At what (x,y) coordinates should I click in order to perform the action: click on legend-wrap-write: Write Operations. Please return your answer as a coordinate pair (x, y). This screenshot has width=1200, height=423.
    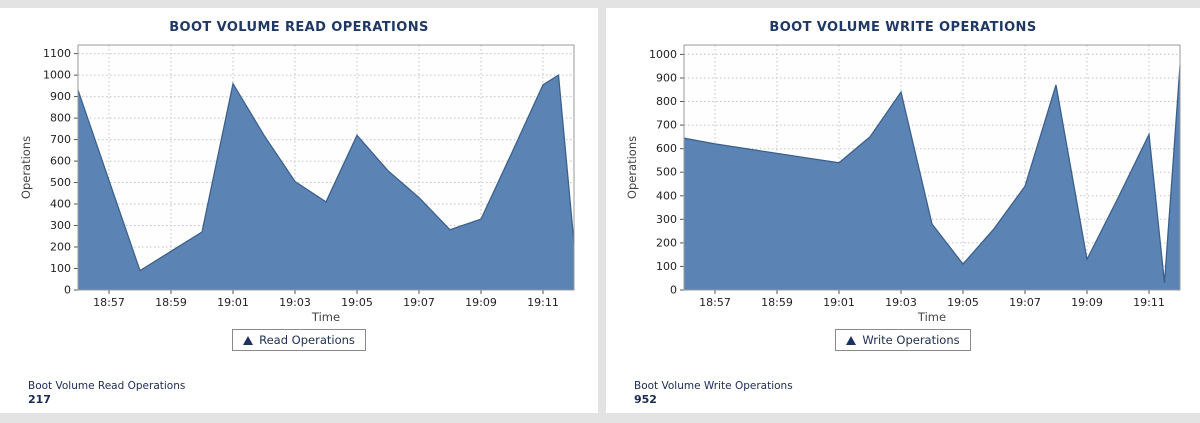
    Looking at the image, I should click on (903, 340).